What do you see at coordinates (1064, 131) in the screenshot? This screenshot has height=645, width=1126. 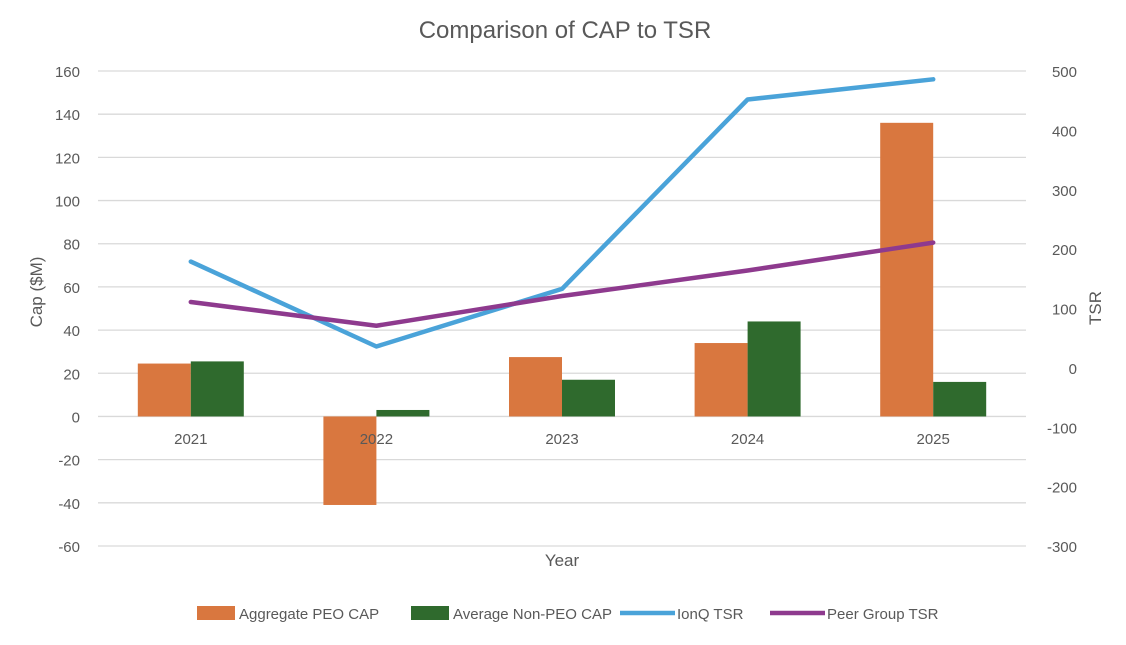 I see `y2-tick-label: 400` at bounding box center [1064, 131].